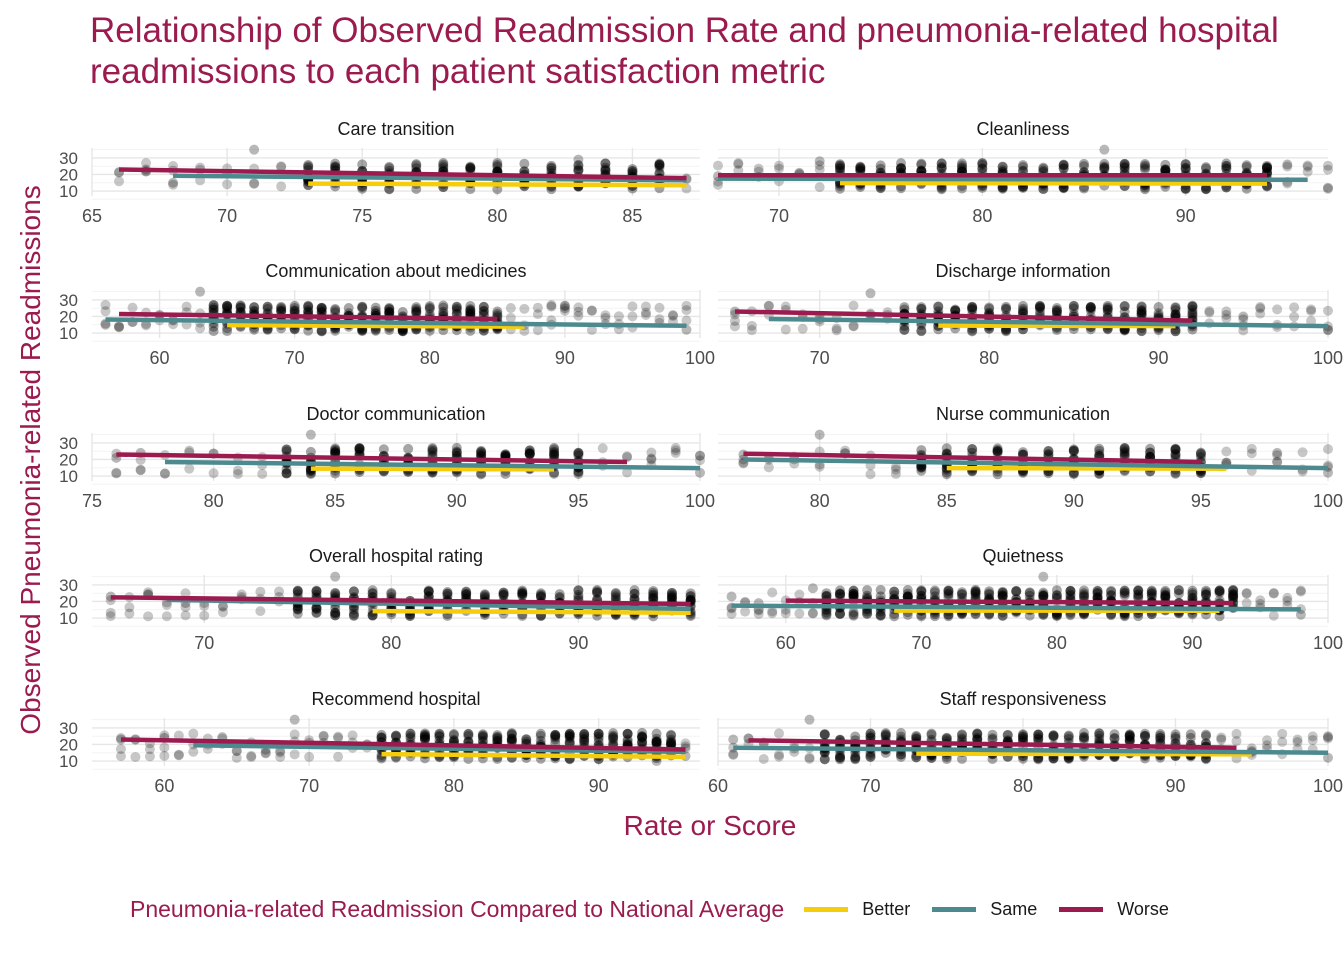 The width and height of the screenshot is (1344, 960). I want to click on panel-title: Overall hospital rating, so click(396, 556).